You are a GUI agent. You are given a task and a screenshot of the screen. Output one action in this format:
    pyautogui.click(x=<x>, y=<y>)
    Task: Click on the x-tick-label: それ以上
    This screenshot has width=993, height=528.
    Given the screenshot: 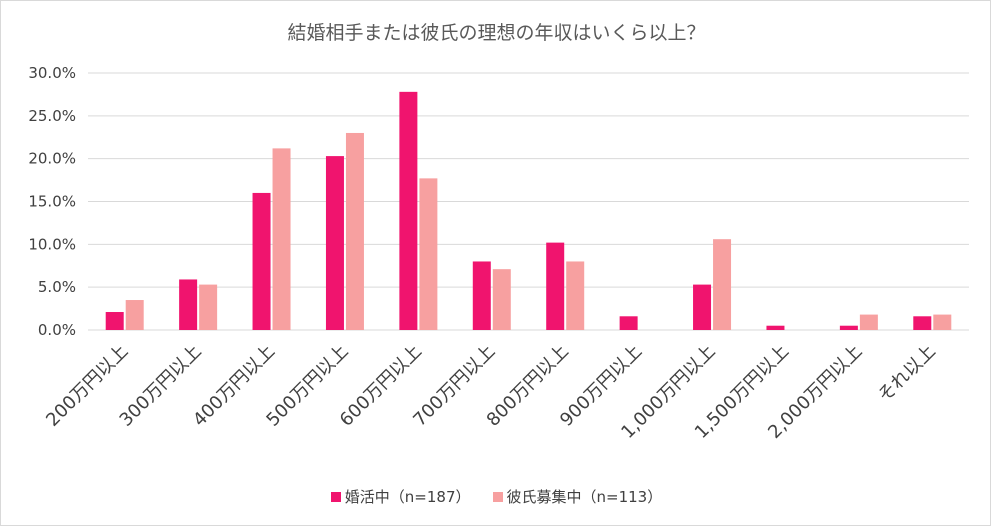 What is the action you would take?
    pyautogui.click(x=907, y=374)
    